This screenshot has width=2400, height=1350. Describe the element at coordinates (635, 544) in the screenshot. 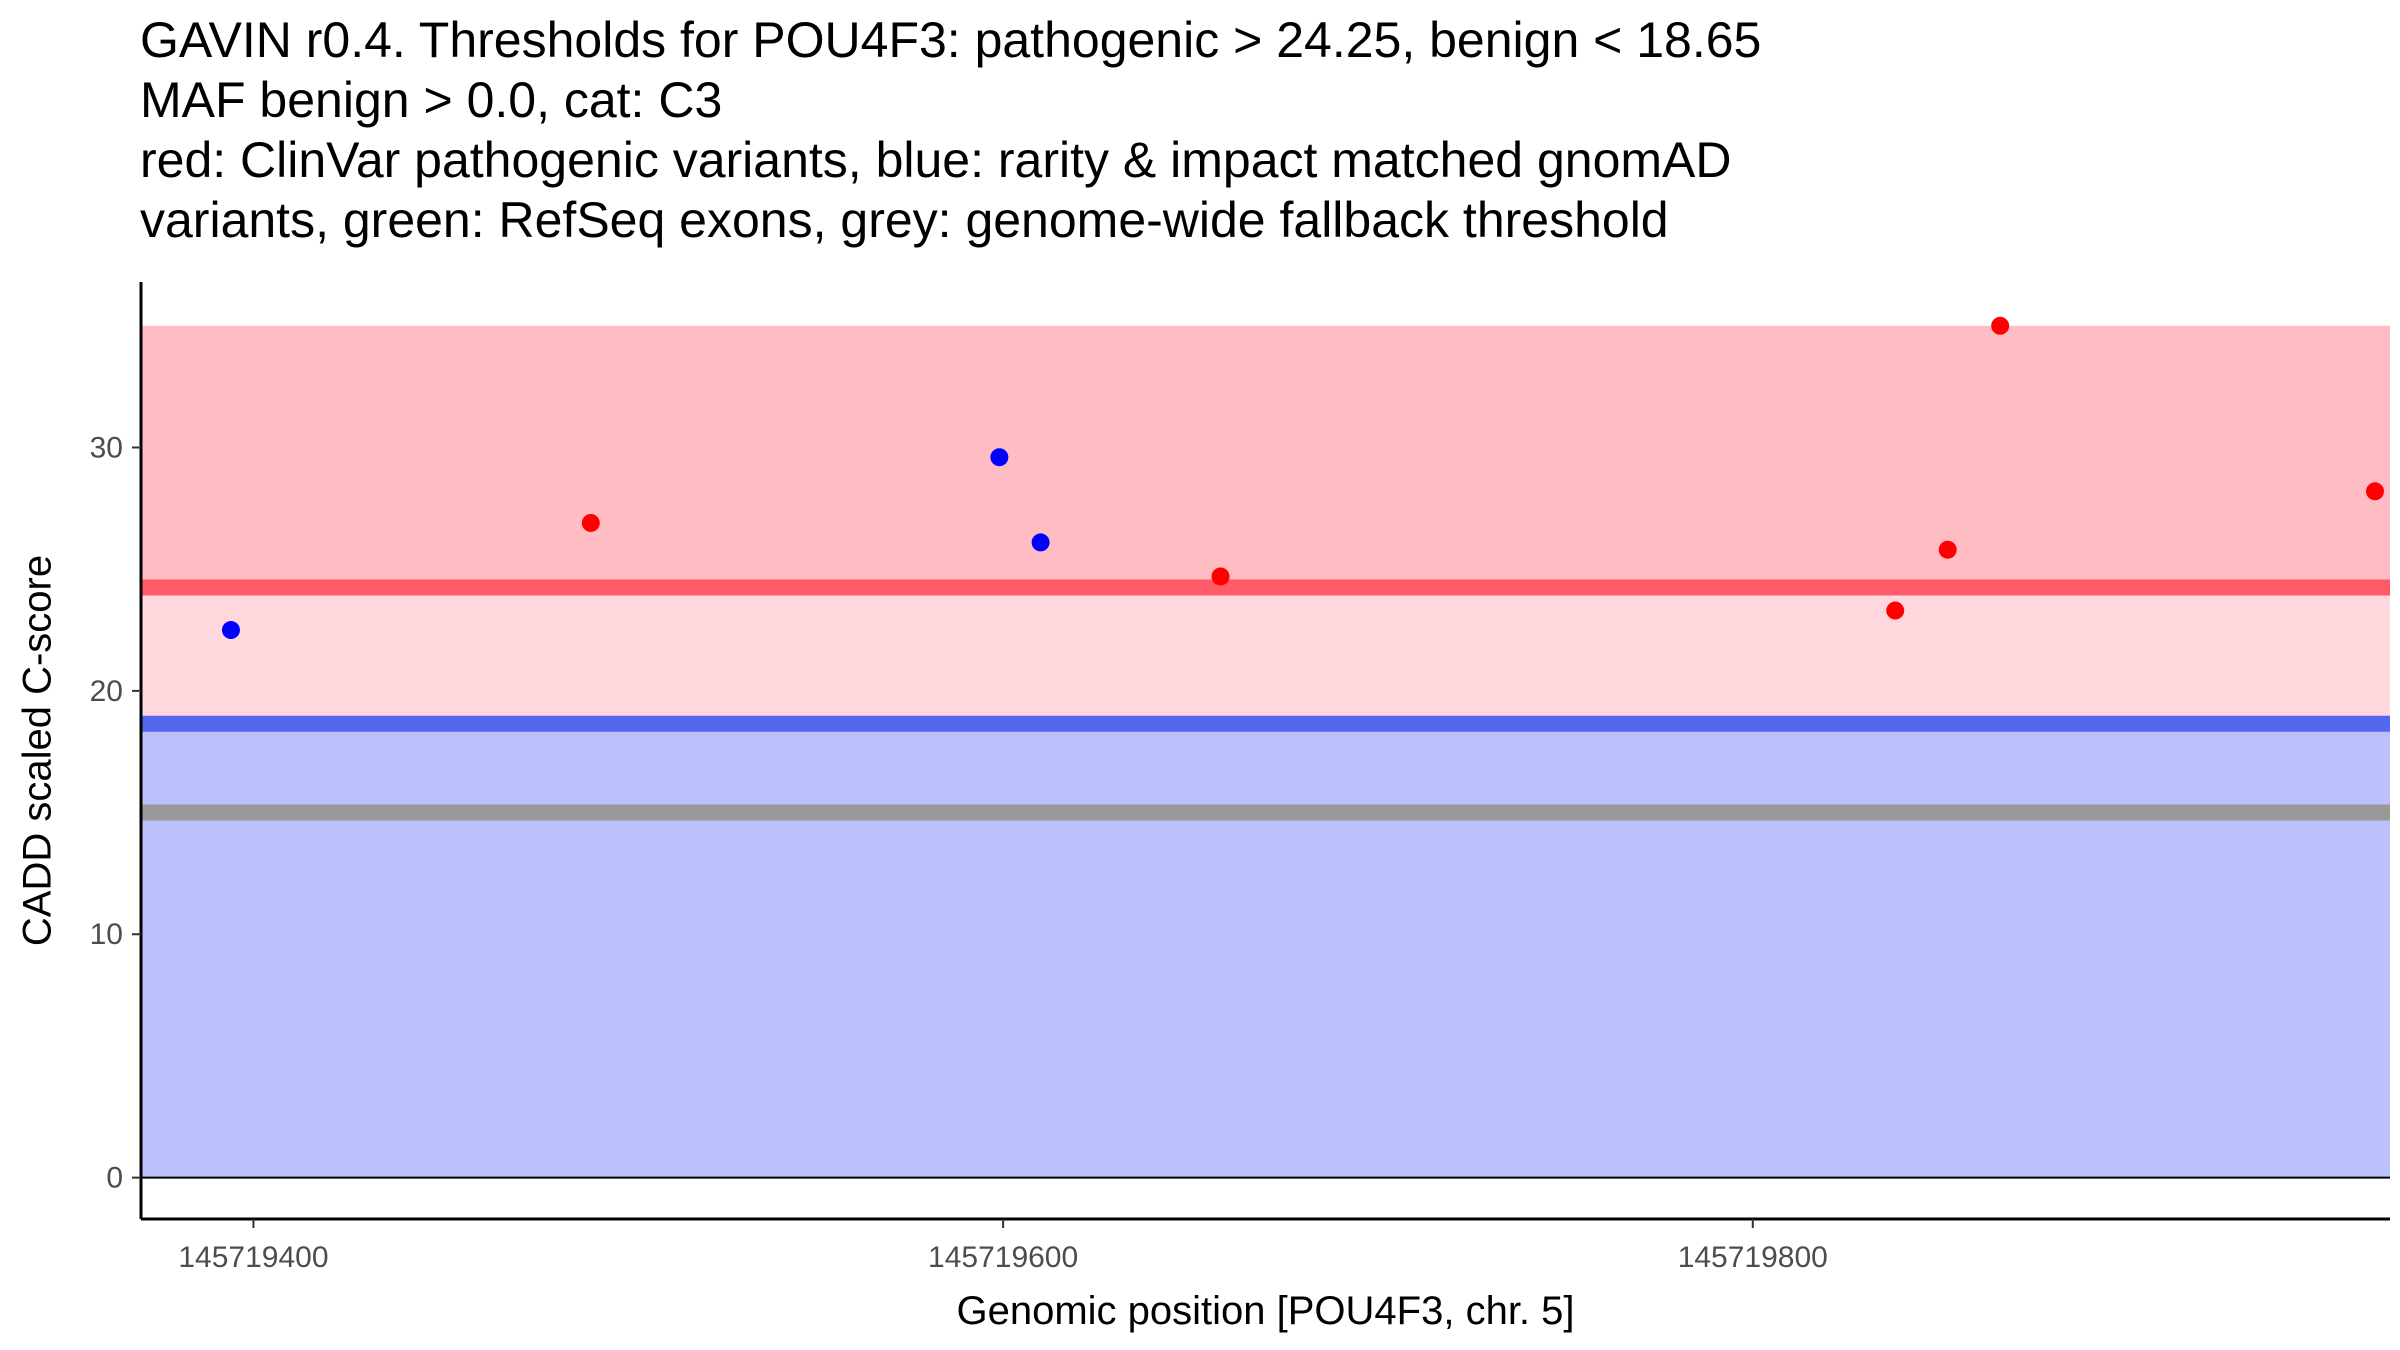

I see `series-gnomad-matched` at that location.